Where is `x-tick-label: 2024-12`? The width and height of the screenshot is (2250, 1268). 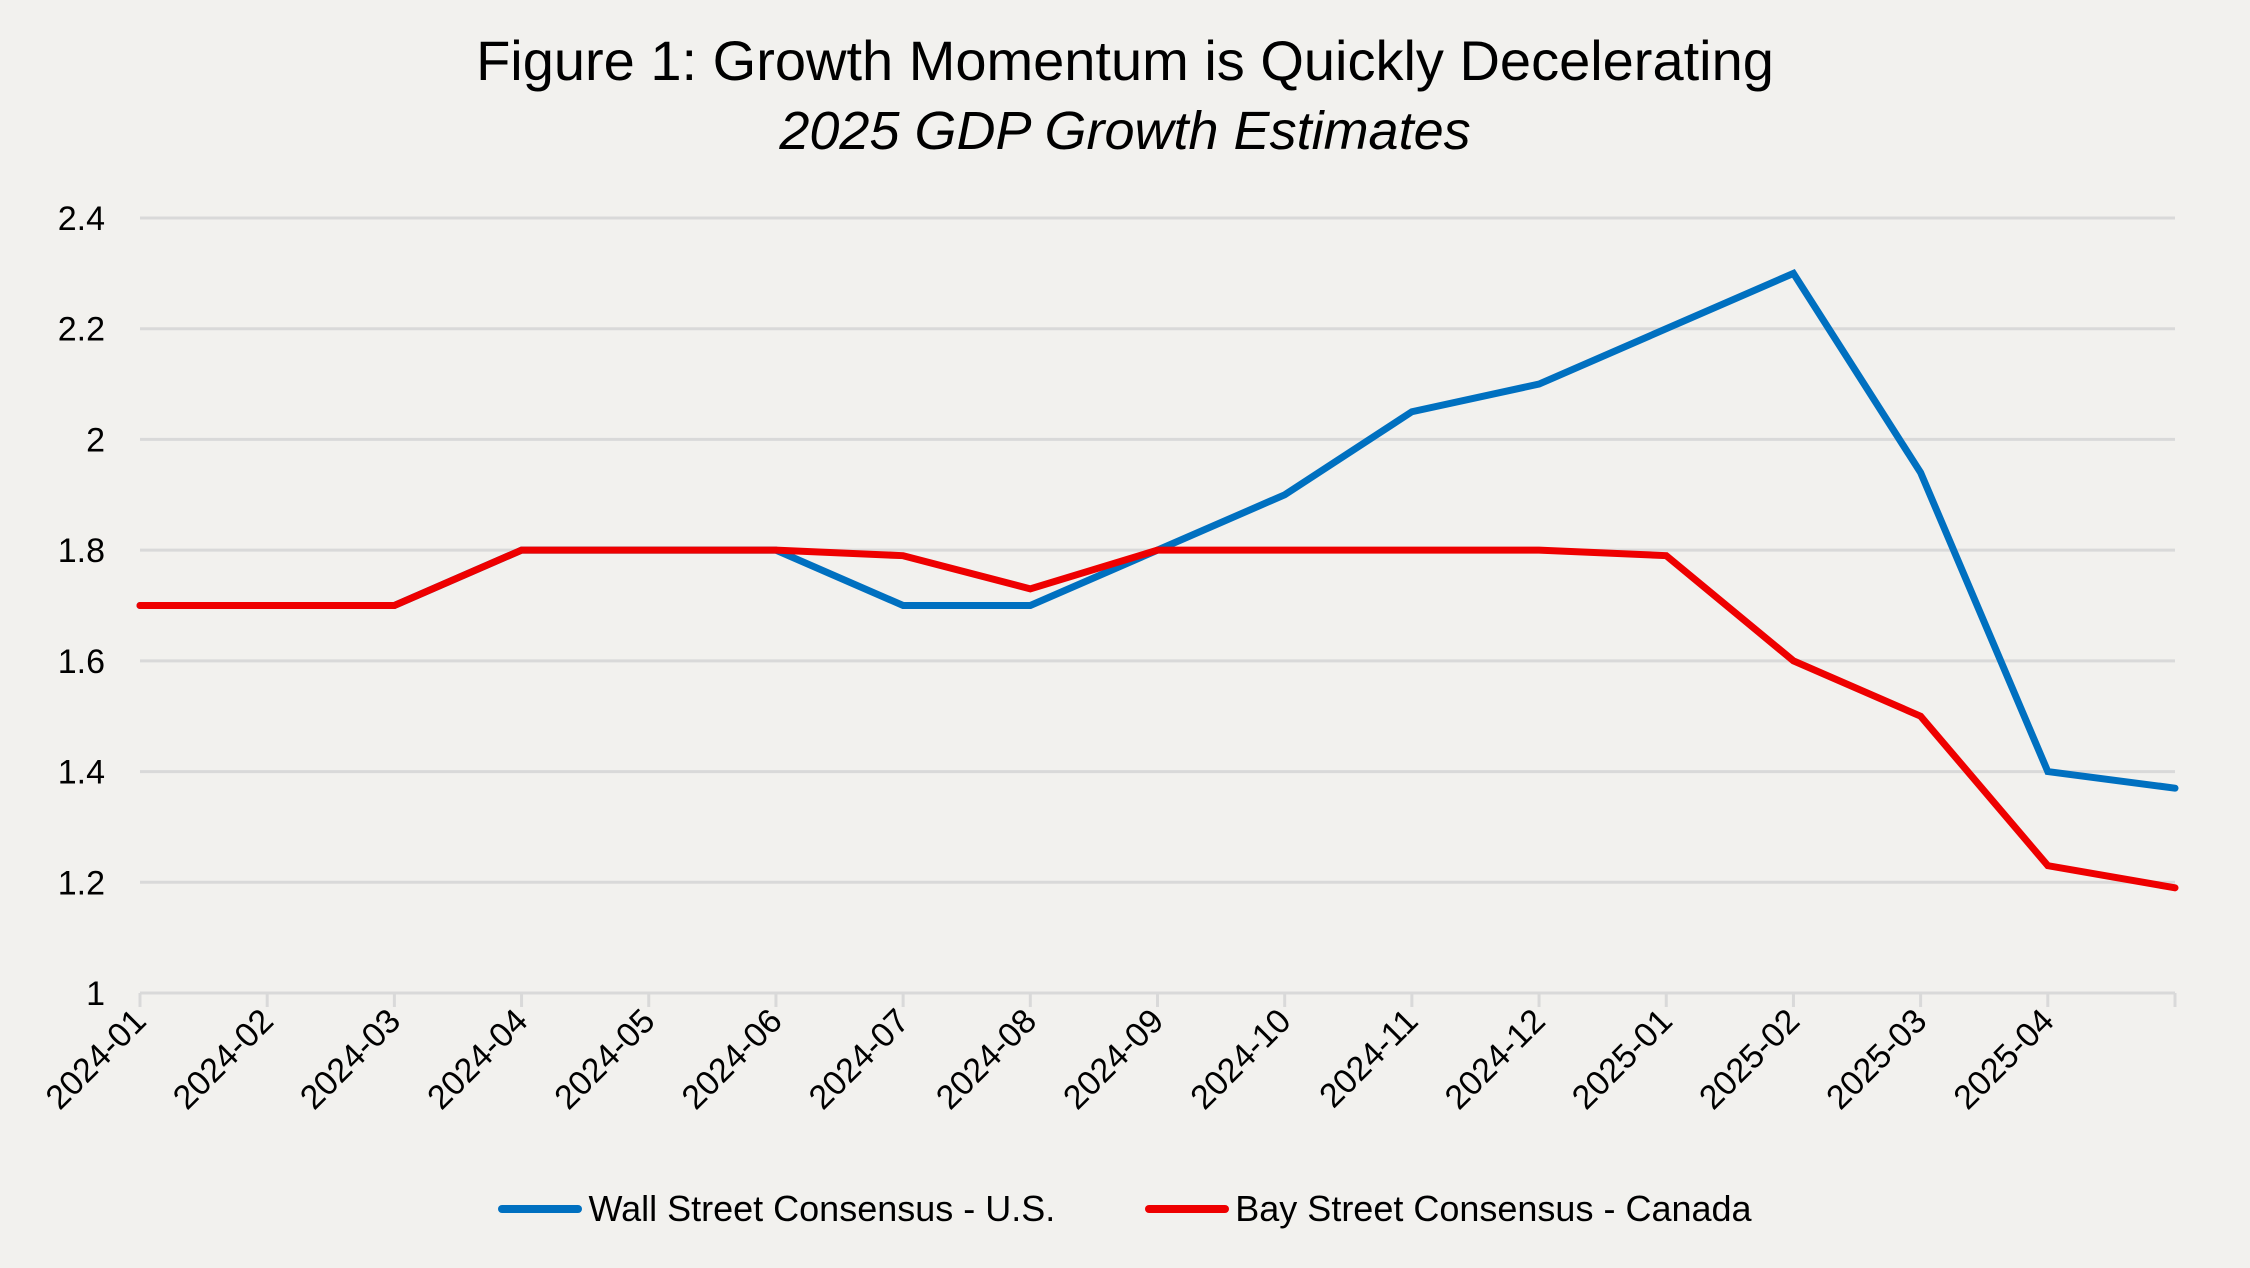
x-tick-label: 2024-12 is located at coordinates (1495, 1059).